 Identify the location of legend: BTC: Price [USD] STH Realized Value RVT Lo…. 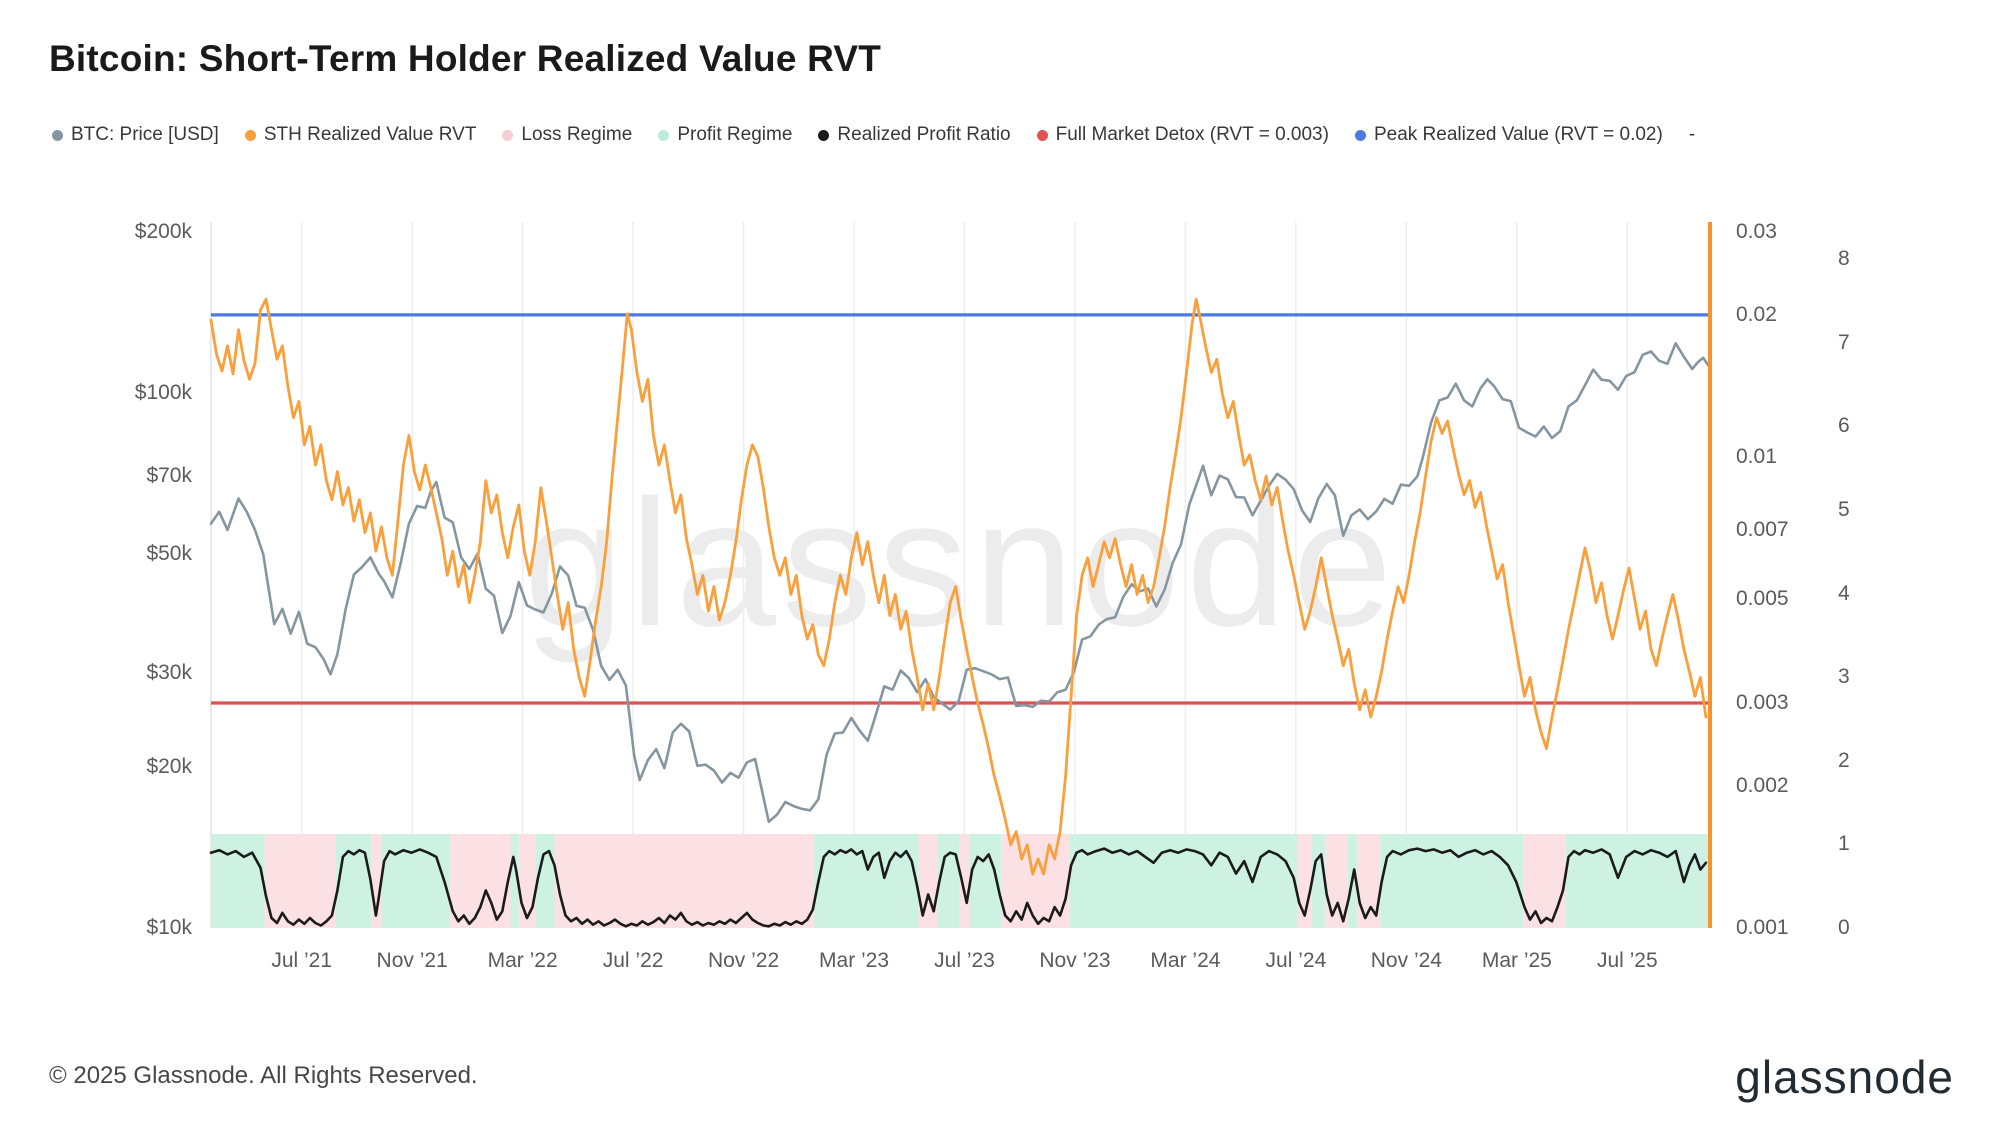
(873, 135).